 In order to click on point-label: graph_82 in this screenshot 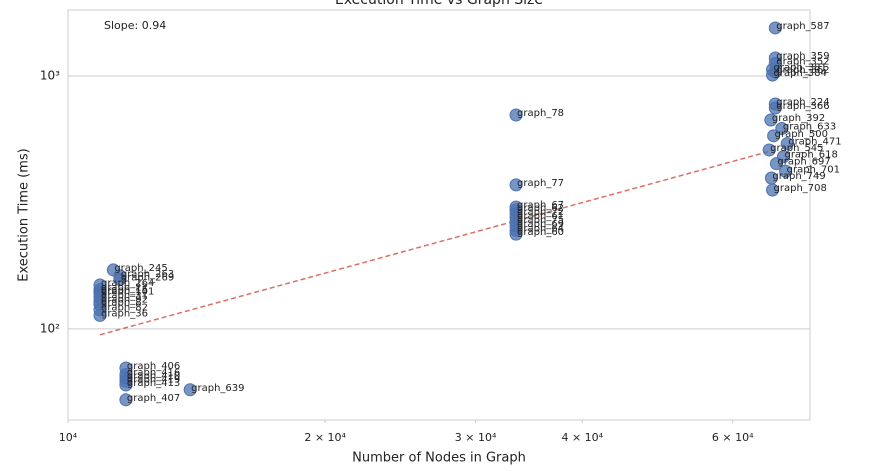, I will do `click(124, 308)`.